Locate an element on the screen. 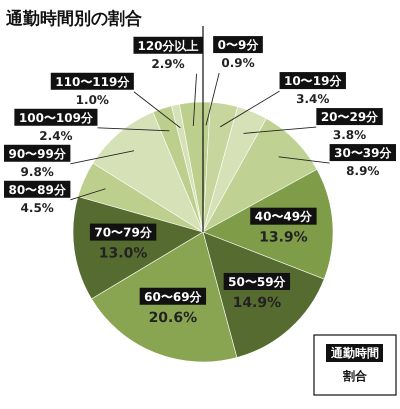 This screenshot has width=400, height=409. slice-label: 0〜9分 is located at coordinates (239, 45).